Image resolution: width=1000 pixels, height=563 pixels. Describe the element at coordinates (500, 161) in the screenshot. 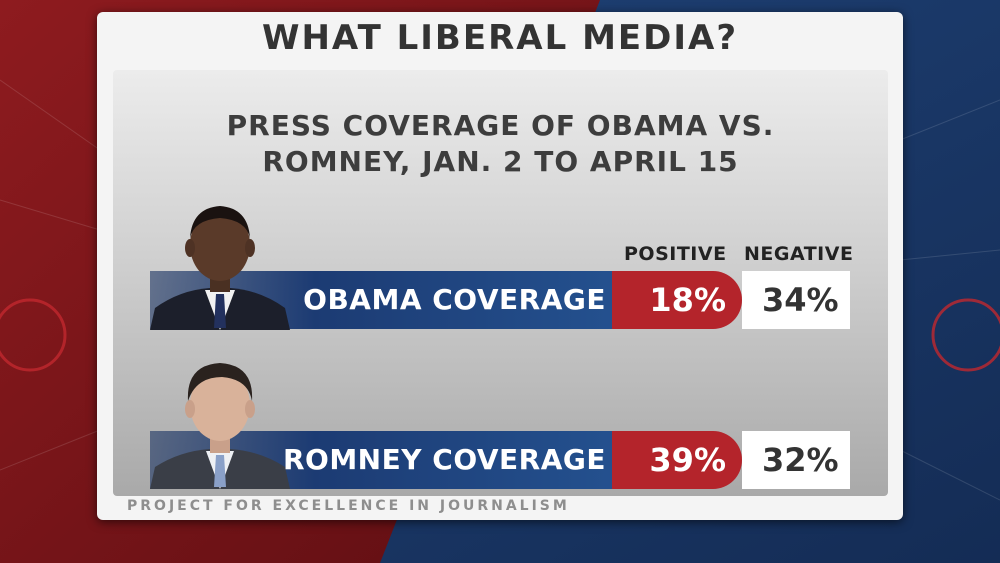

I see `chart-title-line-2: ROMNEY, JAN. 2 TO APRIL 15` at that location.